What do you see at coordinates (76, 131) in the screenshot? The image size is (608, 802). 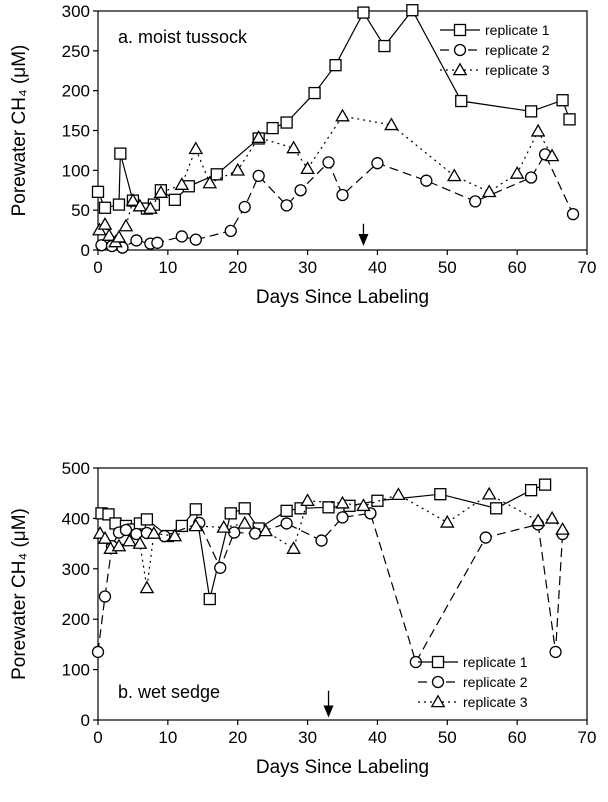 I see `y-tick-label: 150` at bounding box center [76, 131].